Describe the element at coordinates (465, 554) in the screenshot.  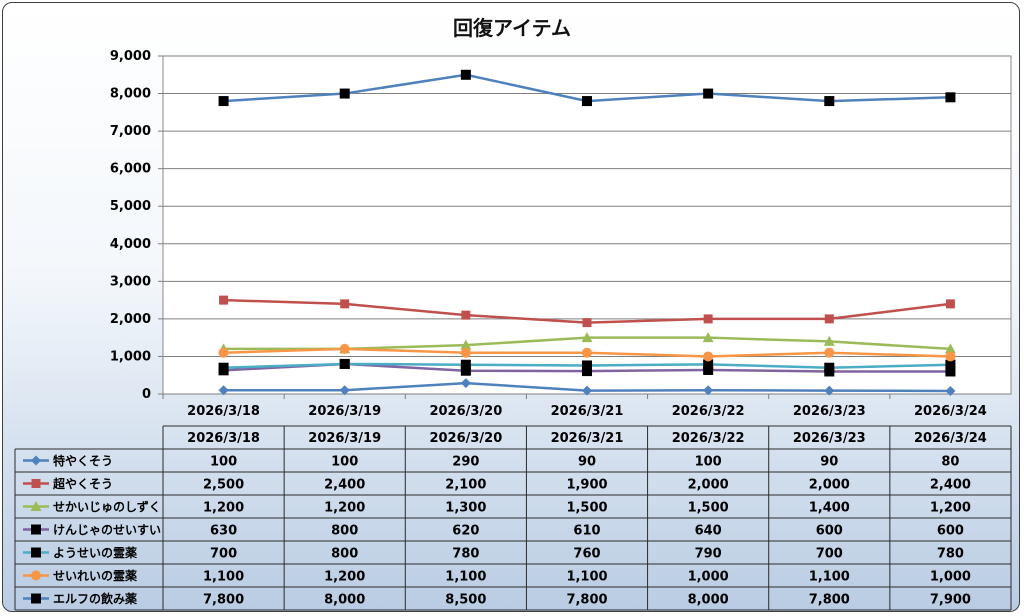
I see `table-cell: 780` at that location.